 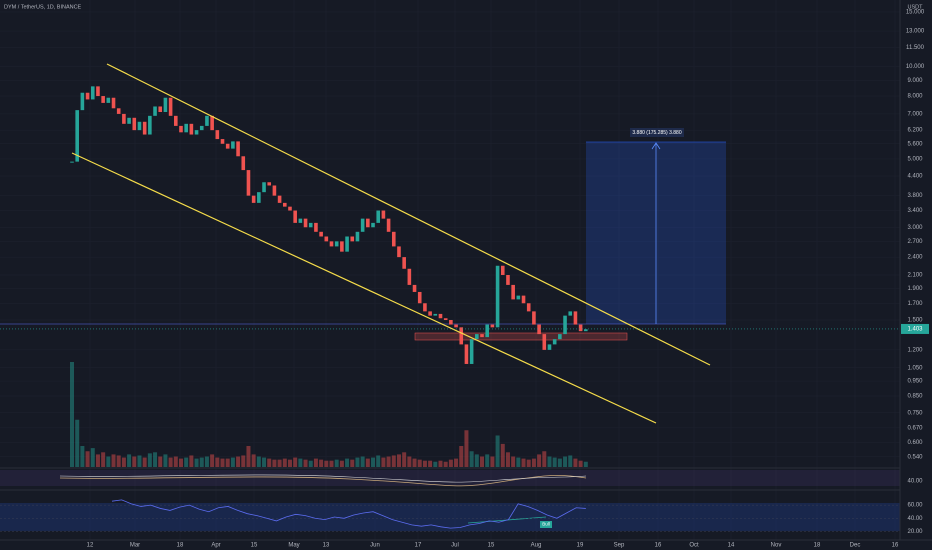 What do you see at coordinates (915, 81) in the screenshot?
I see `y-tick-label: 9.000` at bounding box center [915, 81].